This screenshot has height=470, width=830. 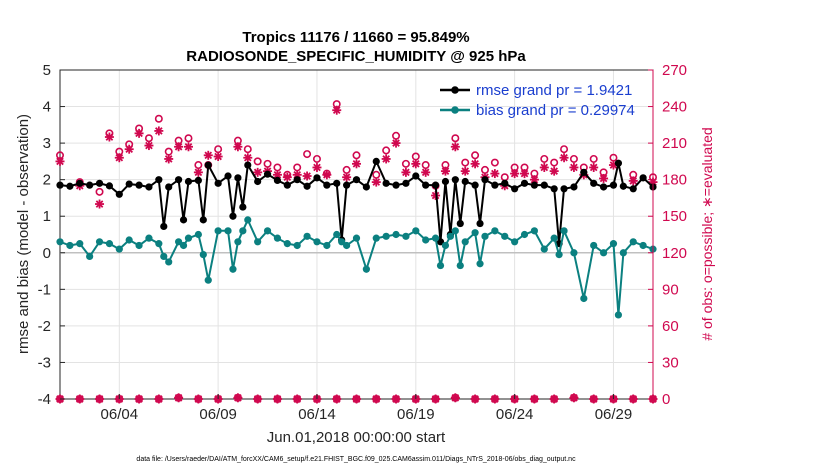 What do you see at coordinates (674, 253) in the screenshot?
I see `y2-tick-label: 120` at bounding box center [674, 253].